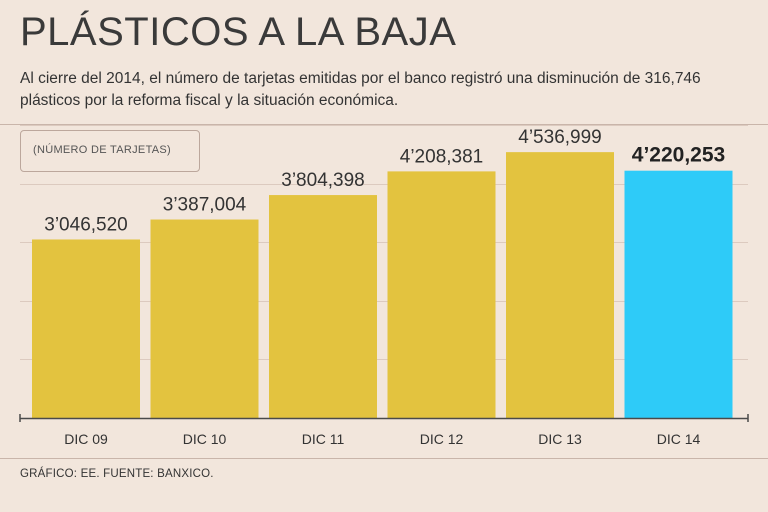 This screenshot has width=768, height=512. Describe the element at coordinates (384, 458) in the screenshot. I see `bottom-divider` at that location.